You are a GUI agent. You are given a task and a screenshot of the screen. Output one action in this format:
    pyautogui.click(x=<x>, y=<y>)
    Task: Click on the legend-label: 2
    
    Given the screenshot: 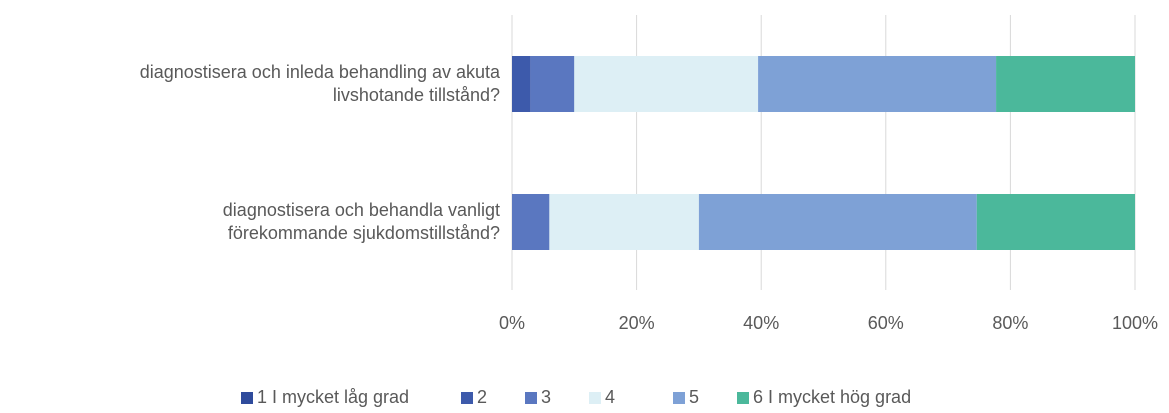 What is the action you would take?
    pyautogui.click(x=482, y=397)
    